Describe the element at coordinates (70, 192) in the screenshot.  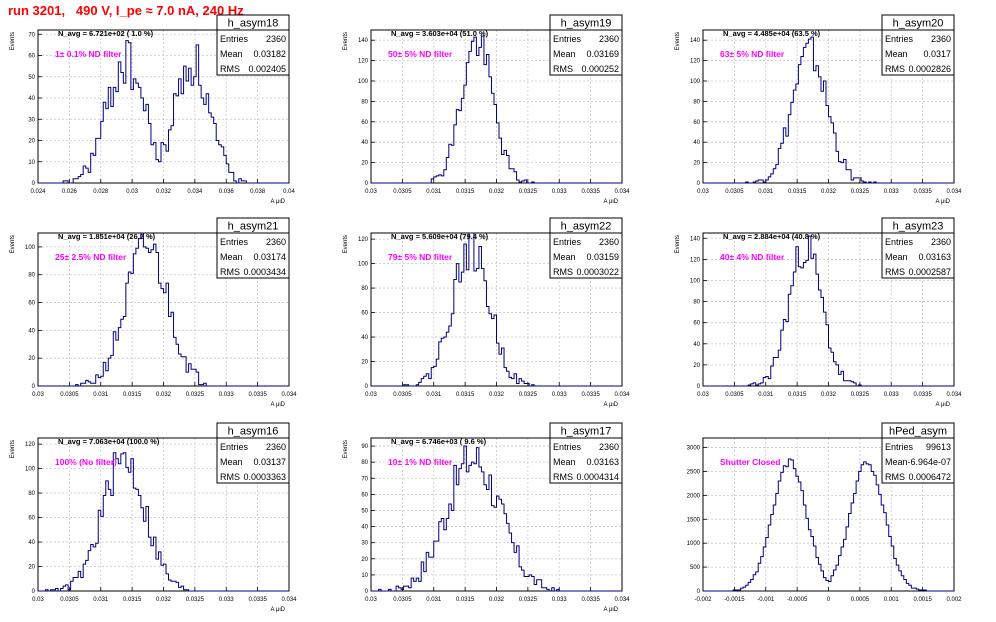
I see `x-tick-label: 0.026` at that location.